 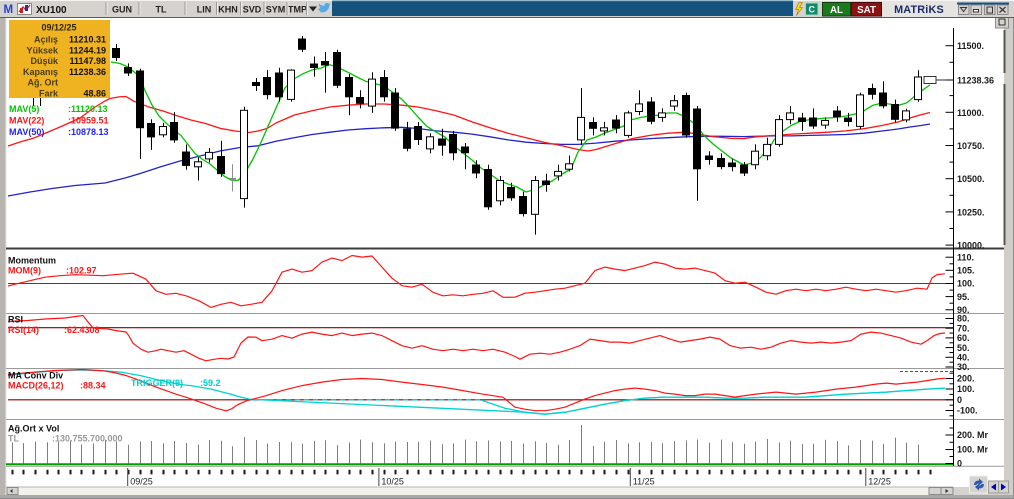 I want to click on svg-text: :10878.13, so click(x=88, y=132).